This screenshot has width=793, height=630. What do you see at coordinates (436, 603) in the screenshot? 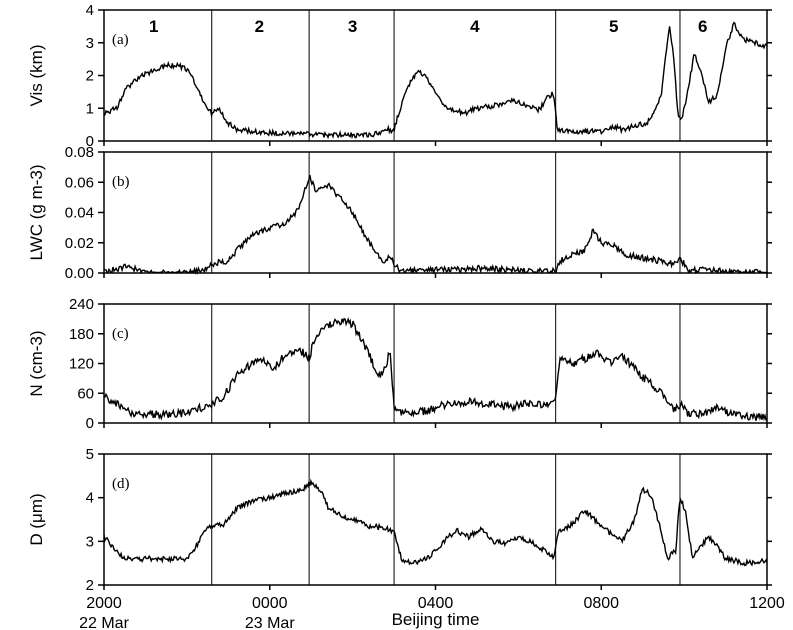
I see `x-tick-label: 0400` at bounding box center [436, 603].